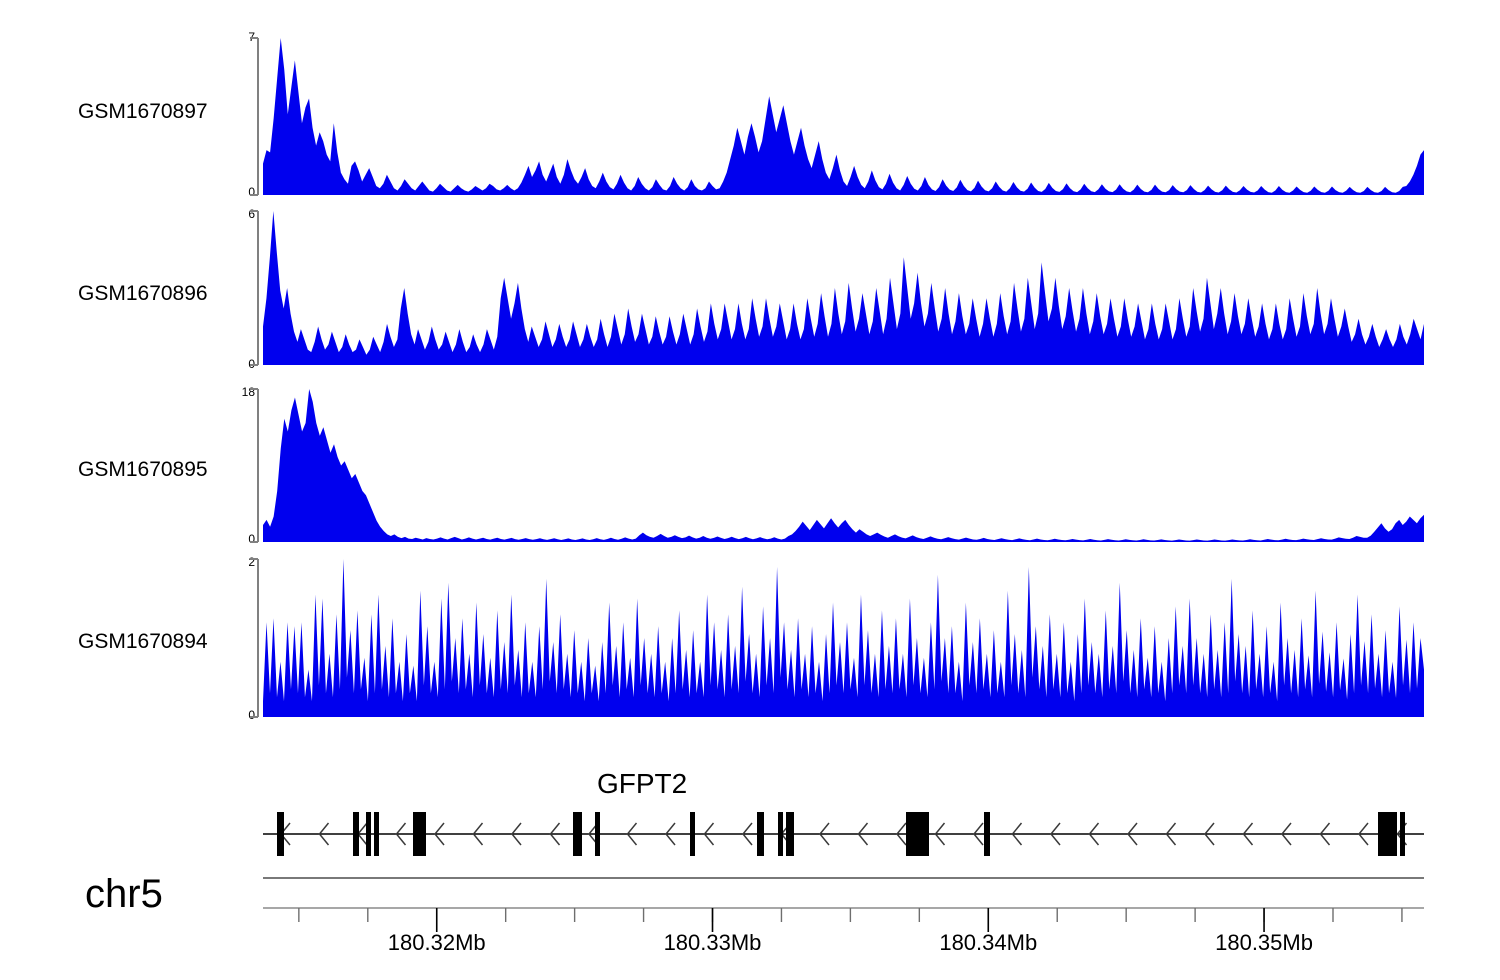 Image resolution: width=1500 pixels, height=980 pixels. I want to click on gene-name-label: GFPT2, so click(642, 783).